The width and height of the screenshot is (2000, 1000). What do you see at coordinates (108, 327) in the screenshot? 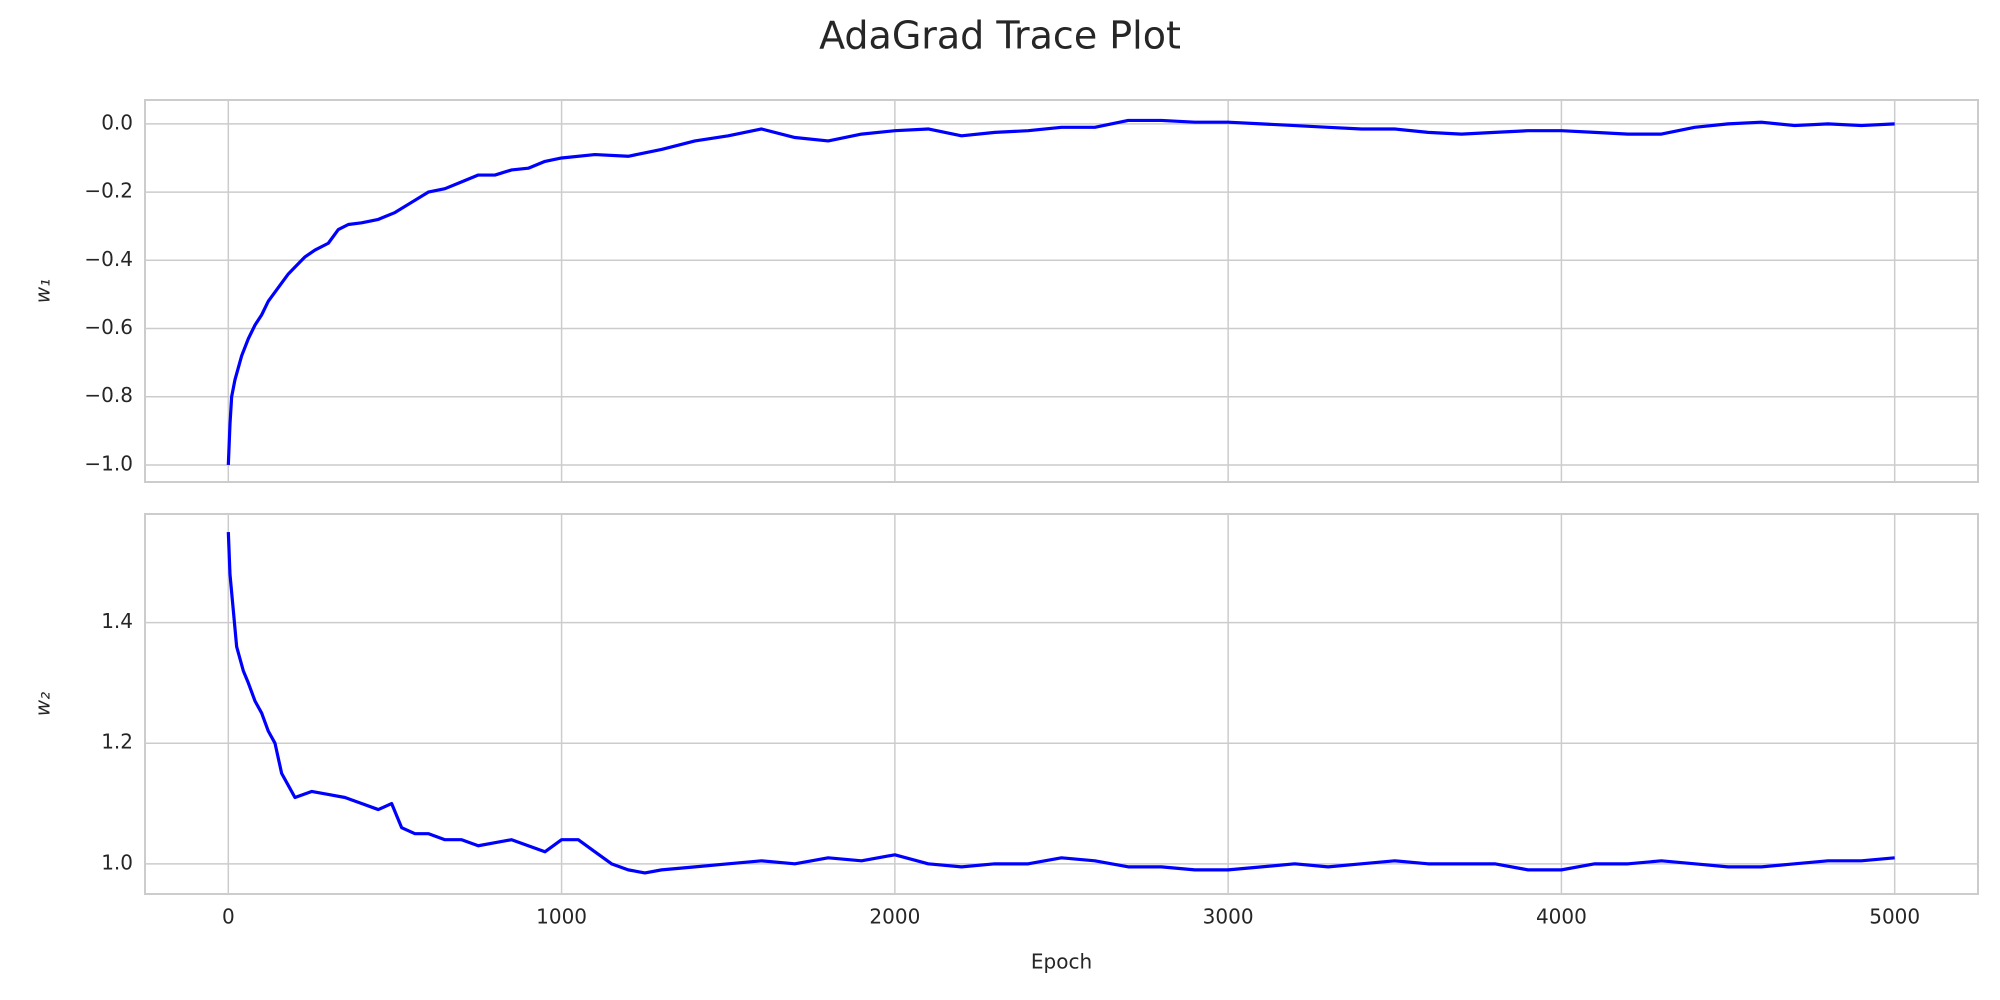
I see `y-tick-label: −0.6` at bounding box center [108, 327].